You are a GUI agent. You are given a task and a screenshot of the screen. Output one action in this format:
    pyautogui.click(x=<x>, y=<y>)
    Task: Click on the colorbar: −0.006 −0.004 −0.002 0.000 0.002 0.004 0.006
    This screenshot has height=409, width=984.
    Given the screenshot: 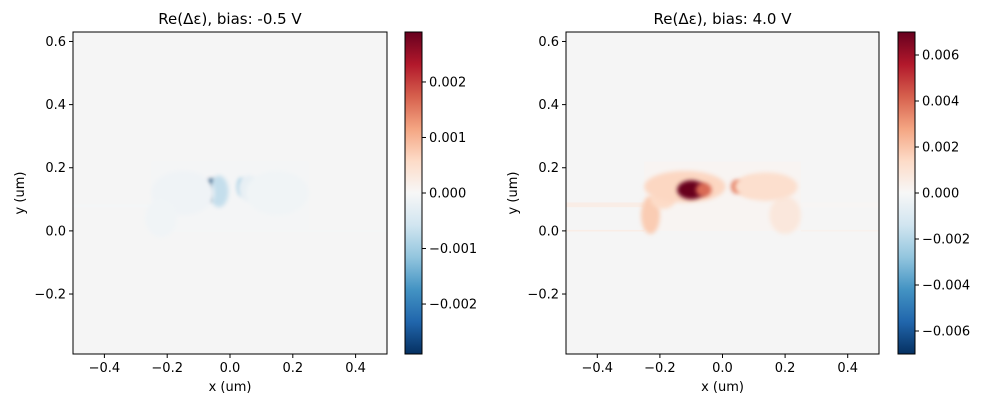 What is the action you would take?
    pyautogui.click(x=933, y=193)
    